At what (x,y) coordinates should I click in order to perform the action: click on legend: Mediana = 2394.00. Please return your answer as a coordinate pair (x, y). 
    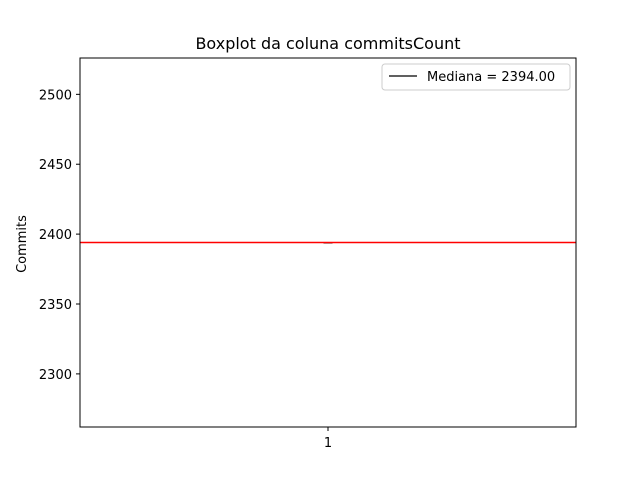
    Looking at the image, I should click on (476, 77).